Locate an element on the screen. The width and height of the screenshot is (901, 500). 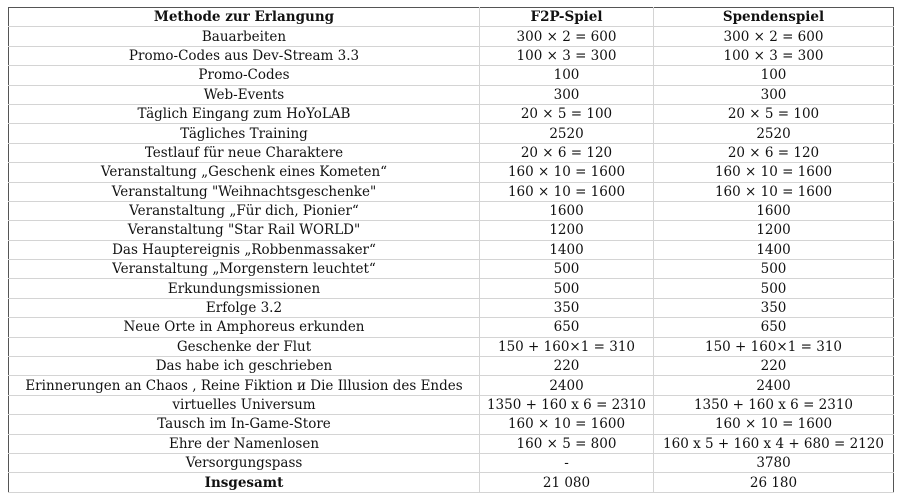
f2p-cell: 150 + 160×1 = 310 is located at coordinates (566, 347).